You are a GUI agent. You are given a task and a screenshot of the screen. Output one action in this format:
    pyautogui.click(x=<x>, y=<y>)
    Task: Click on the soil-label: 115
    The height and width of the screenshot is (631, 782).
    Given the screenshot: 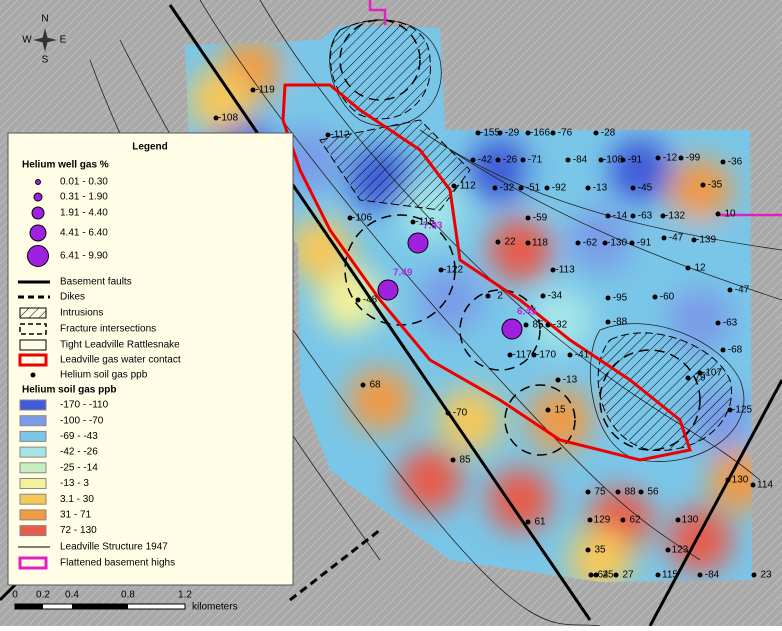 What is the action you would take?
    pyautogui.click(x=670, y=575)
    